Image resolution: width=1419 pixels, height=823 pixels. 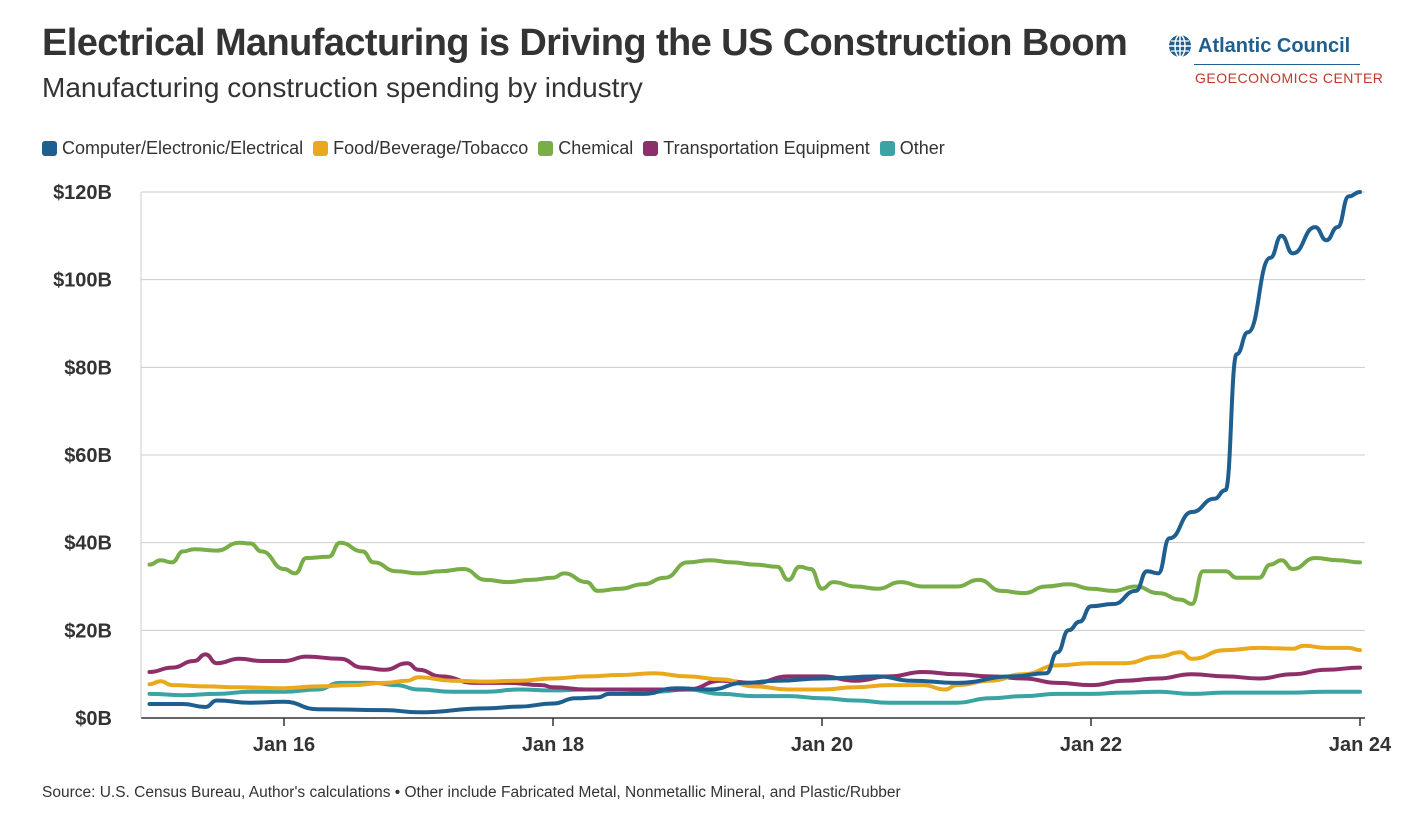 What do you see at coordinates (88, 368) in the screenshot?
I see `y-tick-label: $80B` at bounding box center [88, 368].